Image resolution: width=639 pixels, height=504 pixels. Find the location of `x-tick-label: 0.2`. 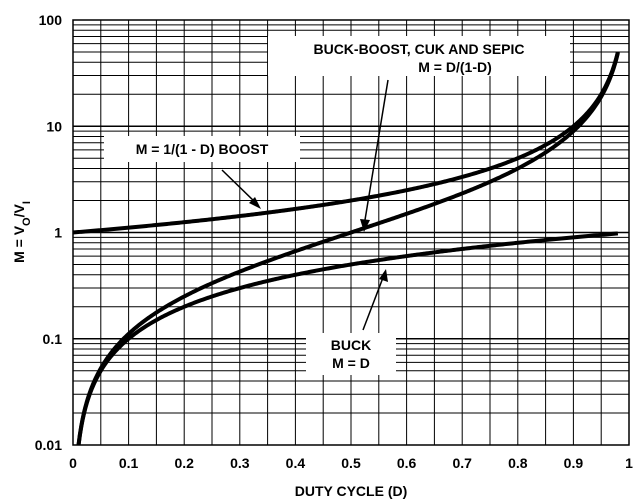

x-tick-label: 0.2 is located at coordinates (184, 463).